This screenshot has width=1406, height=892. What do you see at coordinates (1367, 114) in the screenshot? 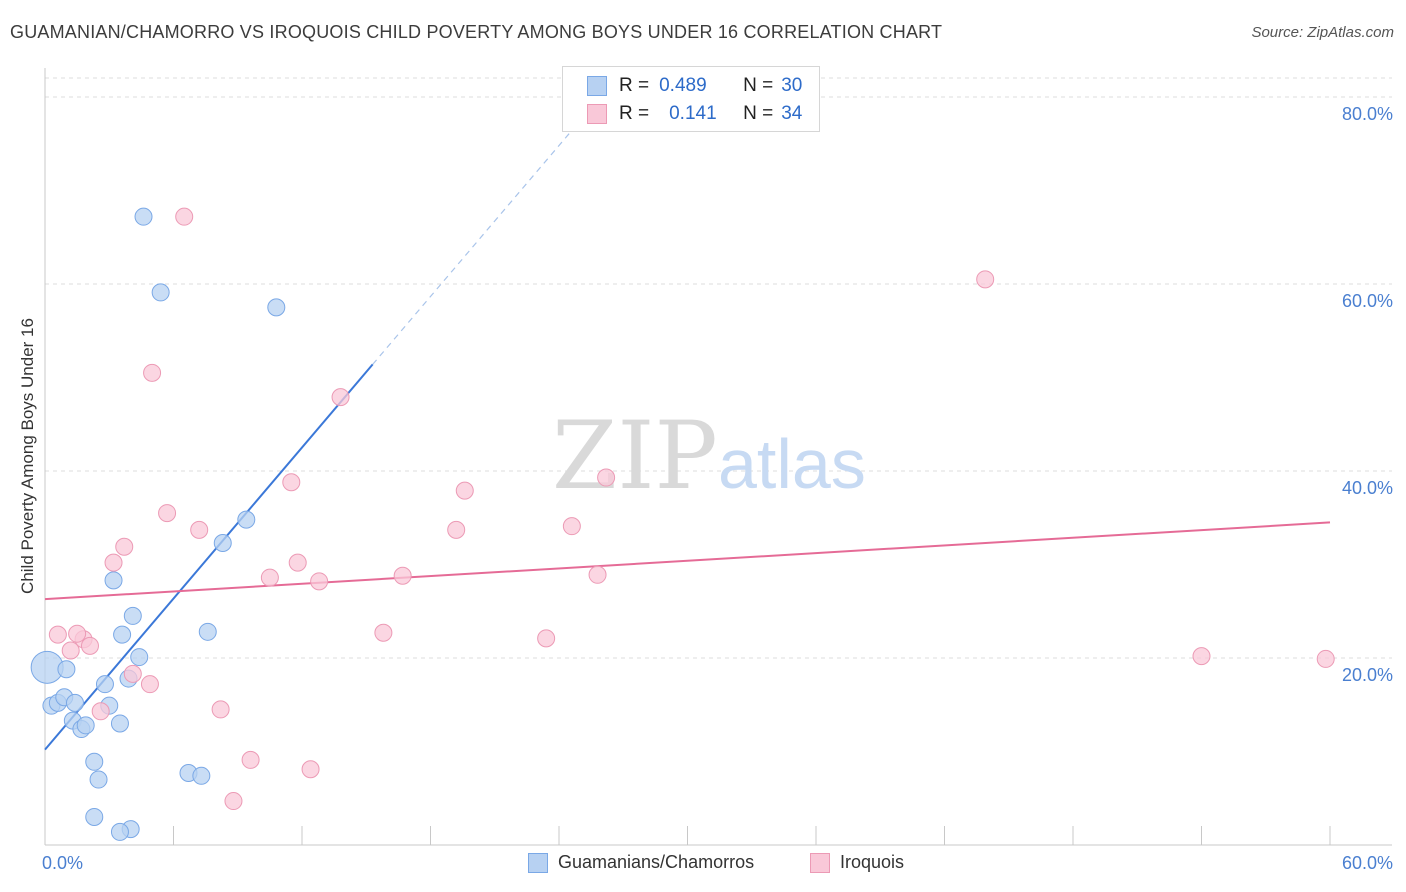
I see `y-tick-label: 80.0%` at bounding box center [1367, 114].